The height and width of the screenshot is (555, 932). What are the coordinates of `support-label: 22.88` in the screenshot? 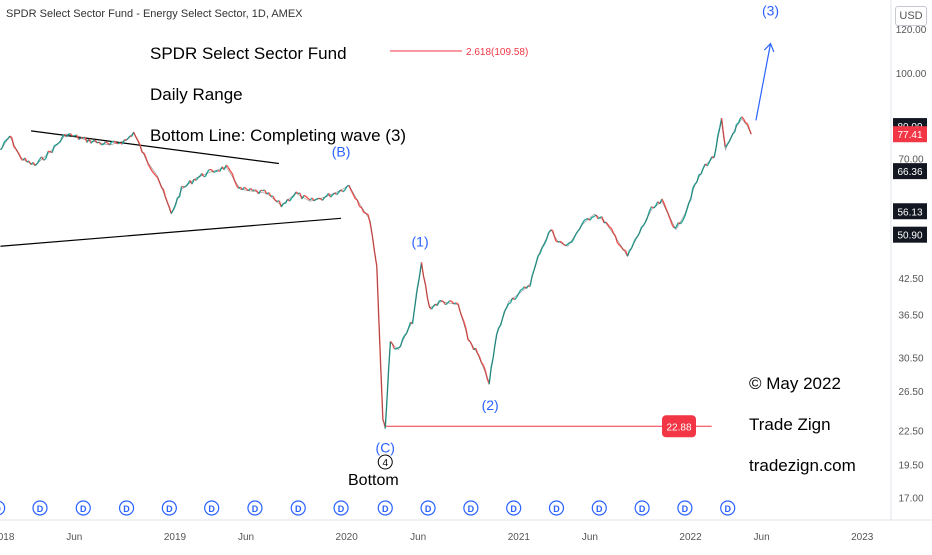 It's located at (678, 427).